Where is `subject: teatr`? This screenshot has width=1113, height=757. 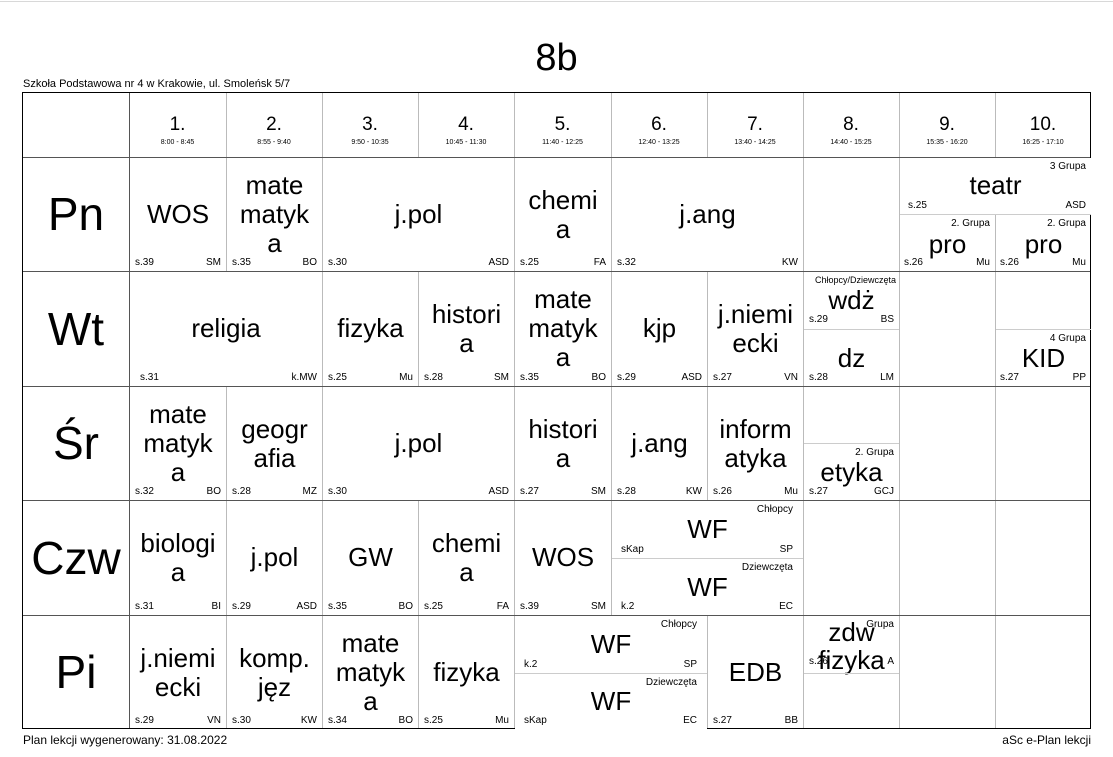 subject: teatr is located at coordinates (995, 185).